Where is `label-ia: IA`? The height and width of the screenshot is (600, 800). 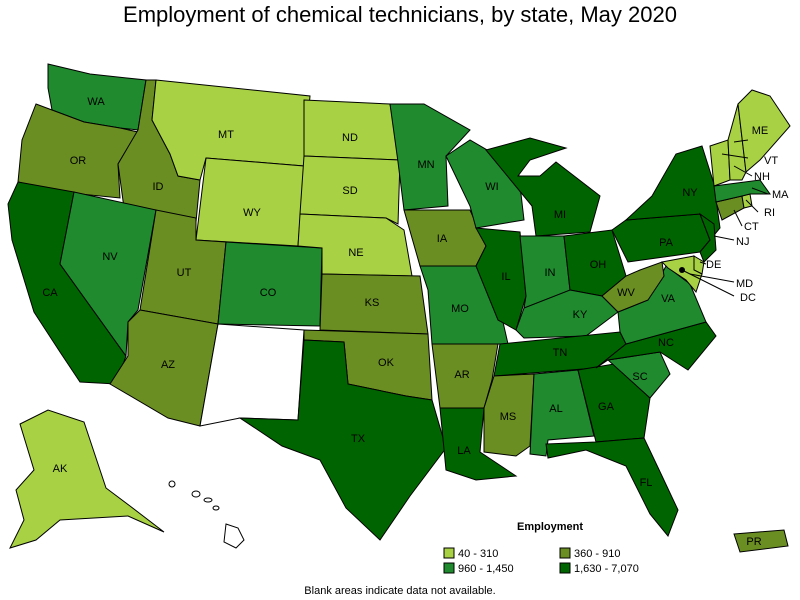 label-ia: IA is located at coordinates (442, 239).